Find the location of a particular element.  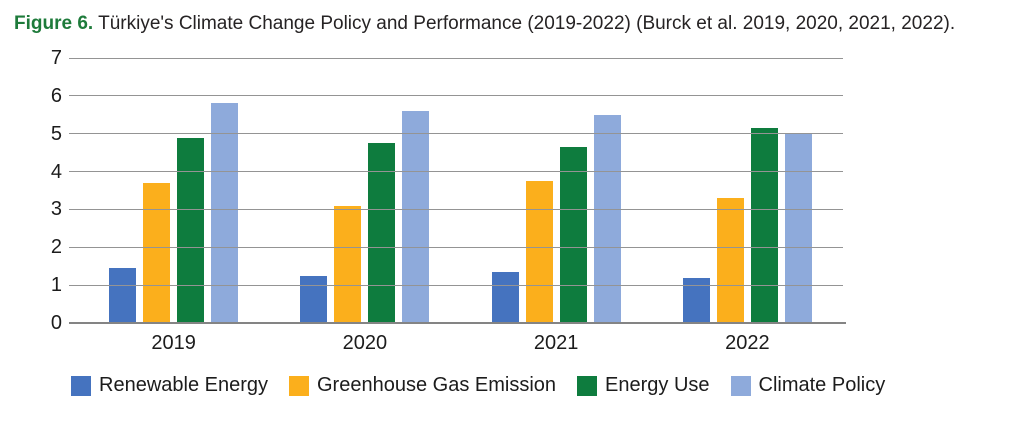

y-axis-tick-label-6: 6 is located at coordinates (56, 95).